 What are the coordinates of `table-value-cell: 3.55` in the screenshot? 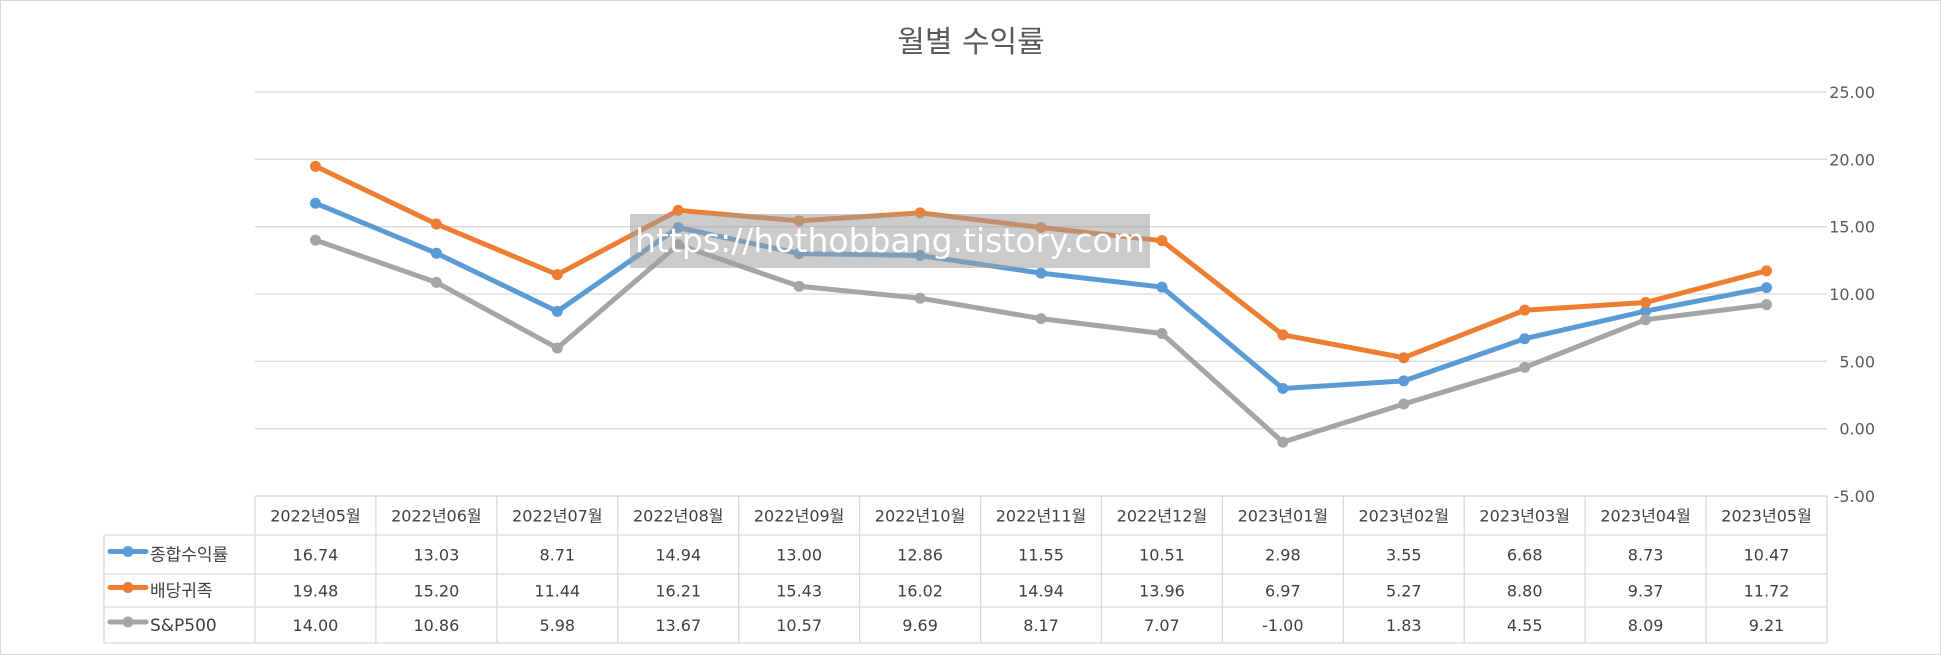 It's located at (1404, 555).